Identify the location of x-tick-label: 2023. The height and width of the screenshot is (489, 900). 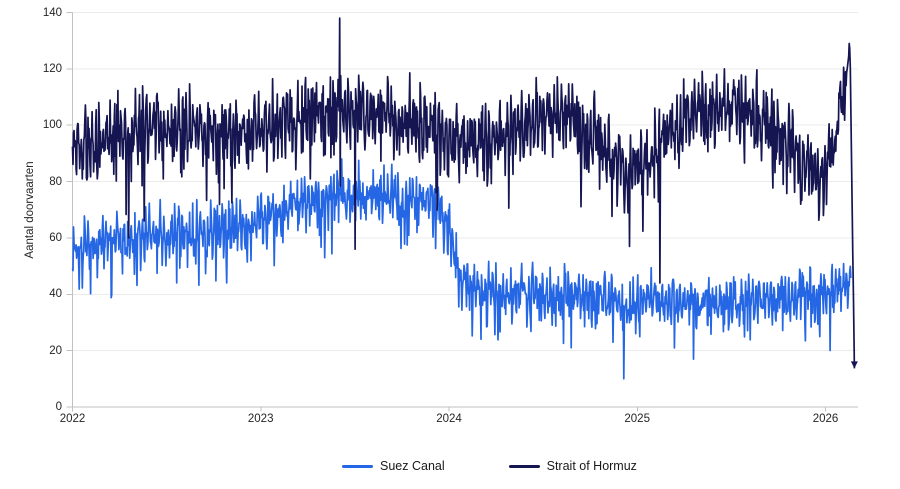
(260, 419).